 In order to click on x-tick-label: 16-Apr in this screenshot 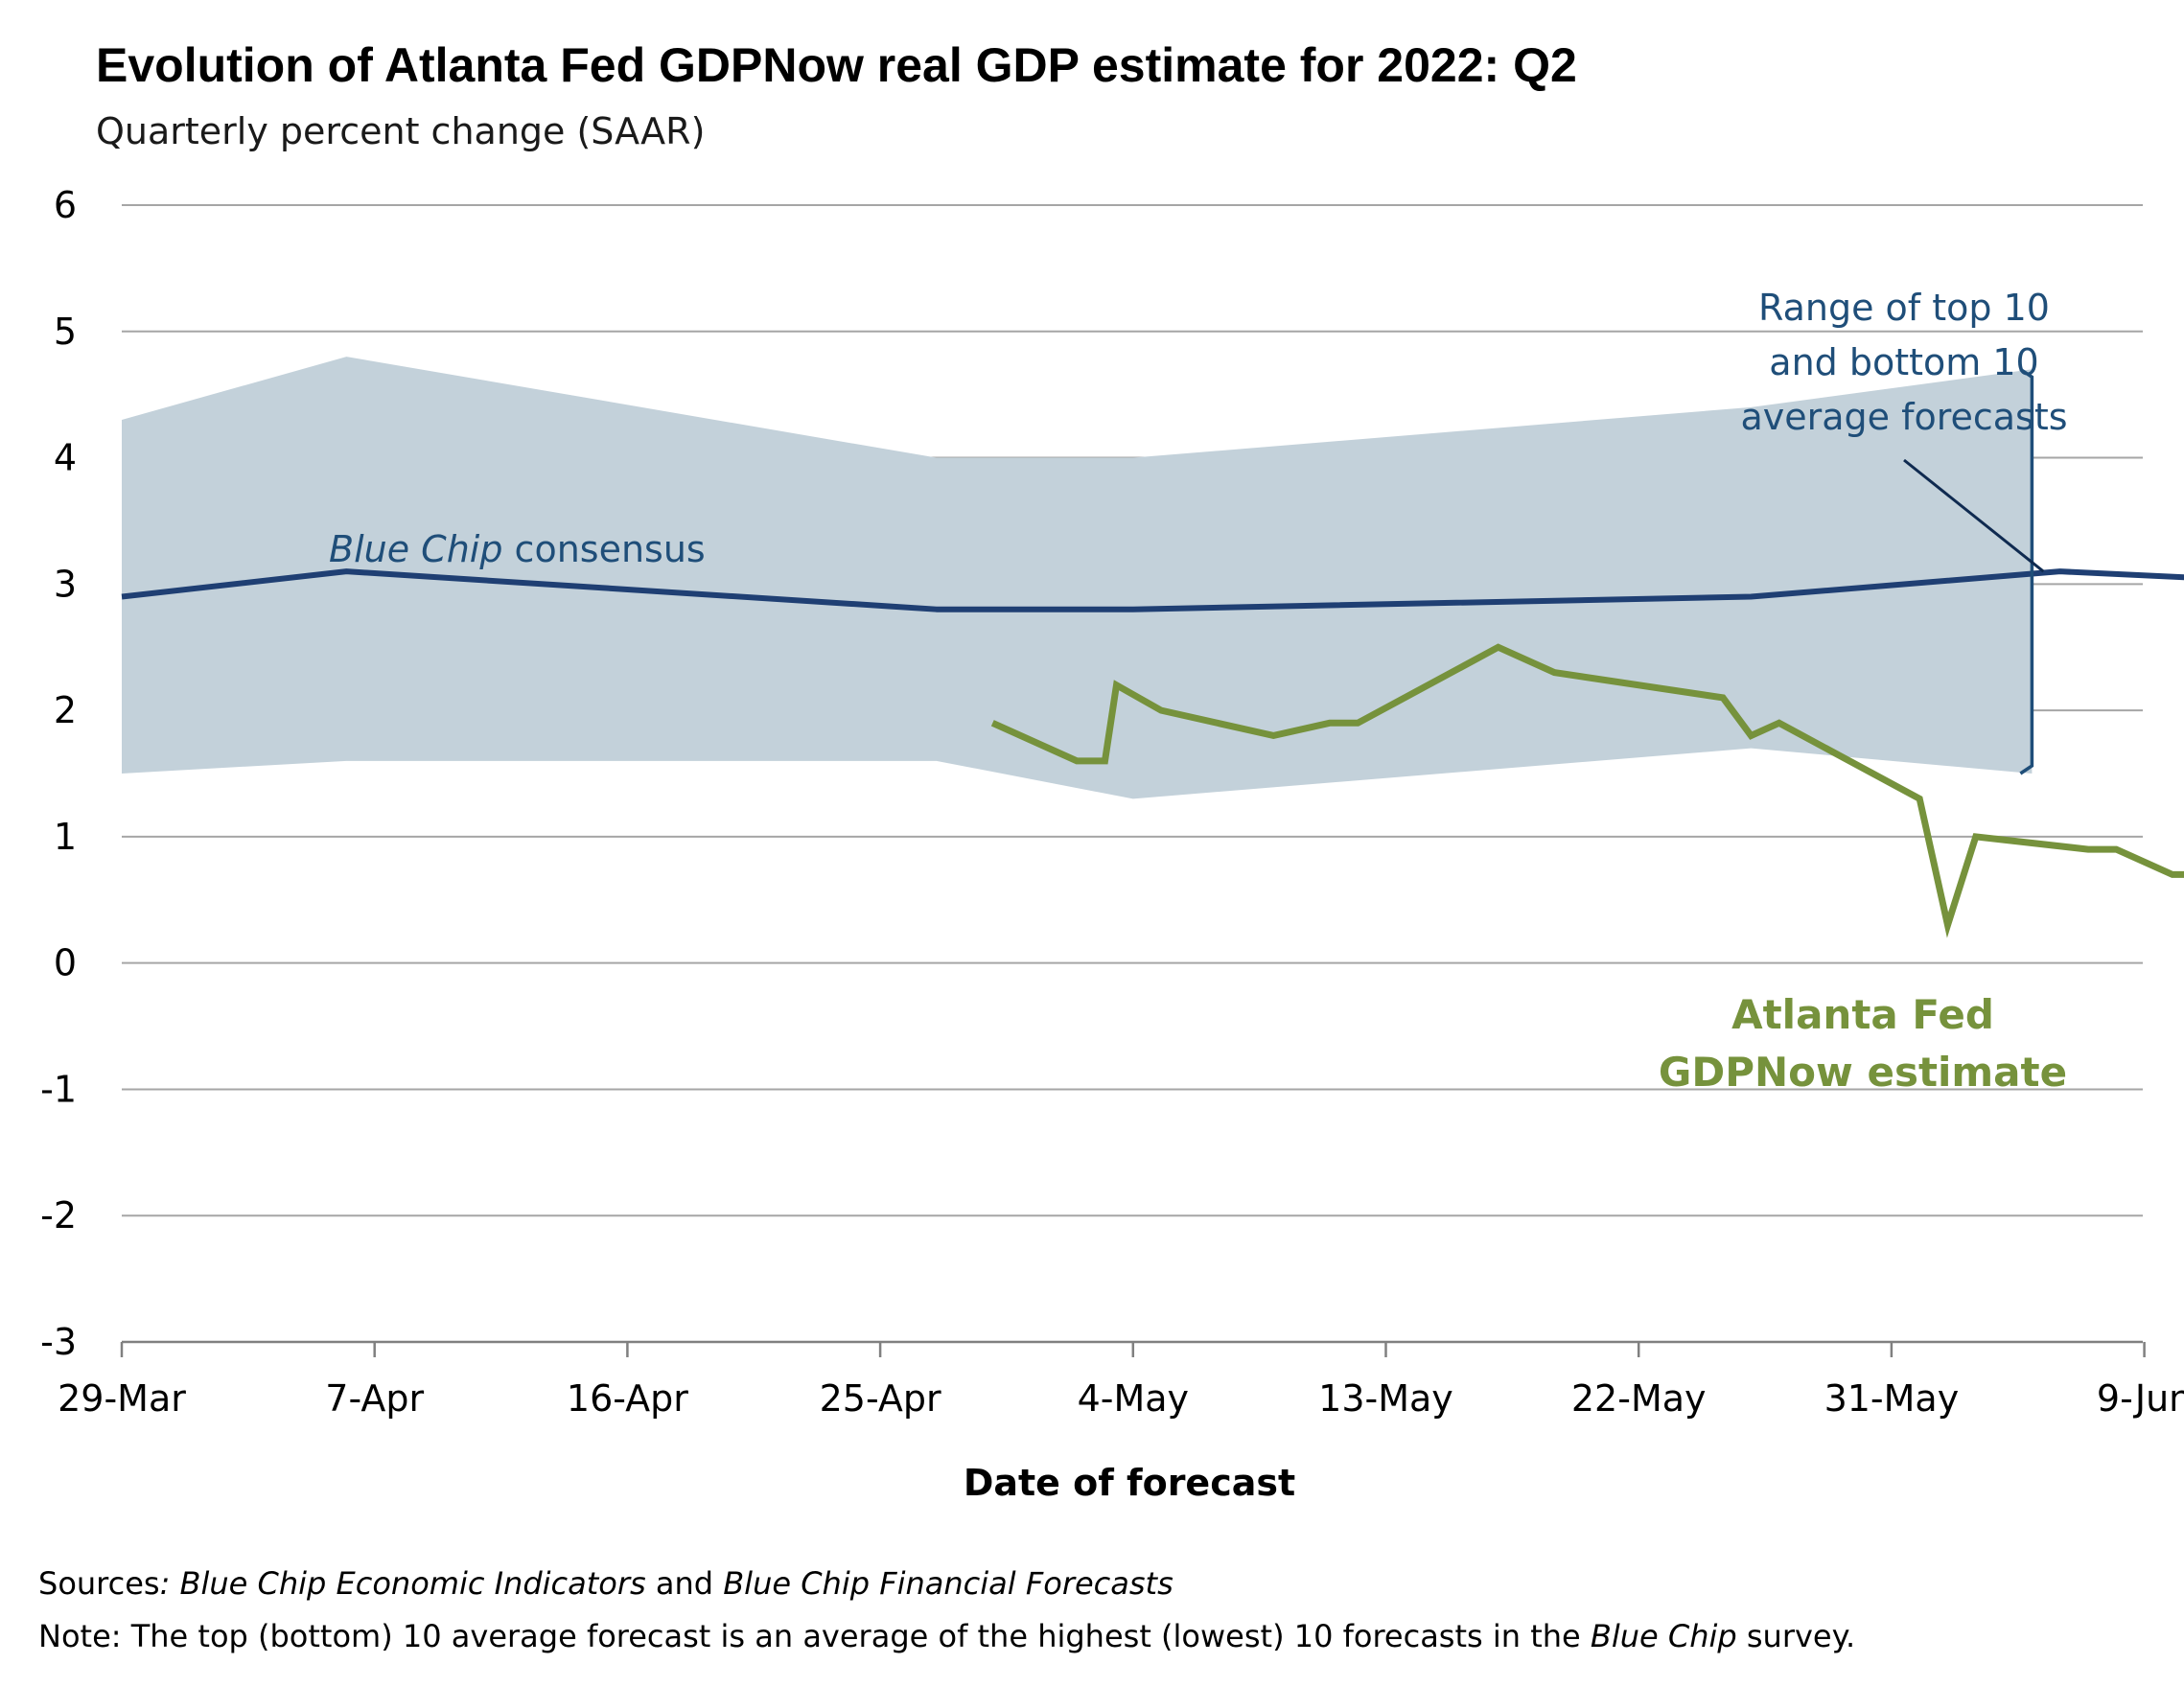, I will do `click(627, 1398)`.